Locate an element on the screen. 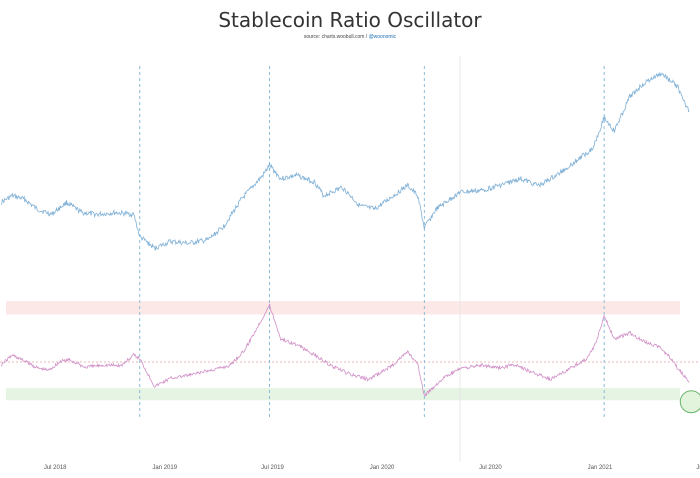 The height and width of the screenshot is (478, 700). x-tick-label: Jul 2021 is located at coordinates (698, 468).